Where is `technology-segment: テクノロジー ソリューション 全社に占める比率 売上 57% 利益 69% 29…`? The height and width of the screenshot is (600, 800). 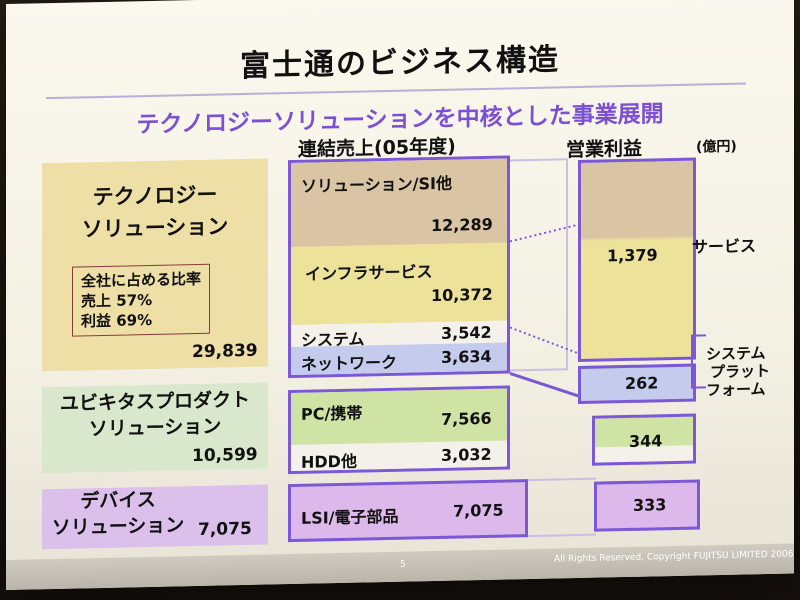 technology-segment: テクノロジー ソリューション 全社に占める比率 売上 57% 利益 69% 29… is located at coordinates (155, 265).